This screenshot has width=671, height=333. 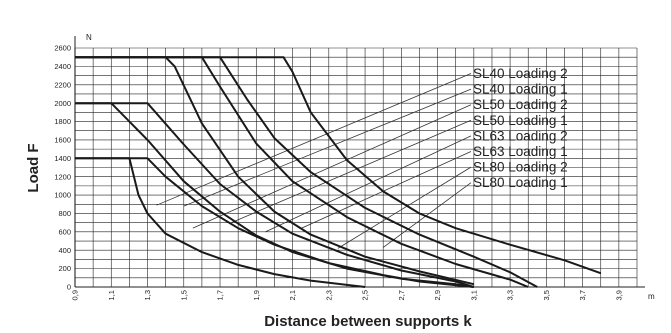 What do you see at coordinates (62, 48) in the screenshot?
I see `y-tick-label: 2600` at bounding box center [62, 48].